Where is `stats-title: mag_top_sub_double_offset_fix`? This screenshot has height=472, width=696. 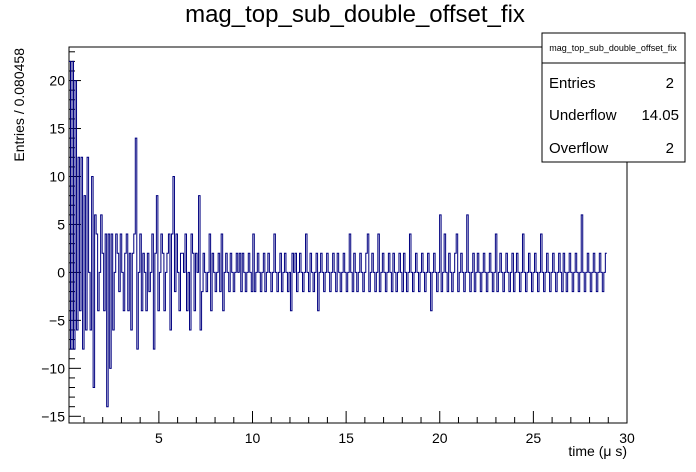
stats-title: mag_top_sub_double_offset_fix is located at coordinates (613, 48).